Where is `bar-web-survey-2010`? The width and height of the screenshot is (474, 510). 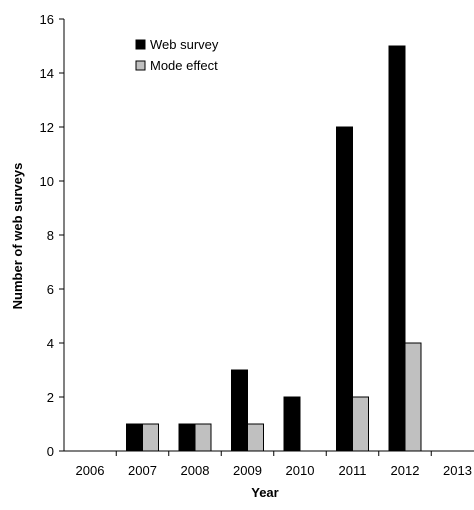 bar-web-survey-2010 is located at coordinates (292, 424).